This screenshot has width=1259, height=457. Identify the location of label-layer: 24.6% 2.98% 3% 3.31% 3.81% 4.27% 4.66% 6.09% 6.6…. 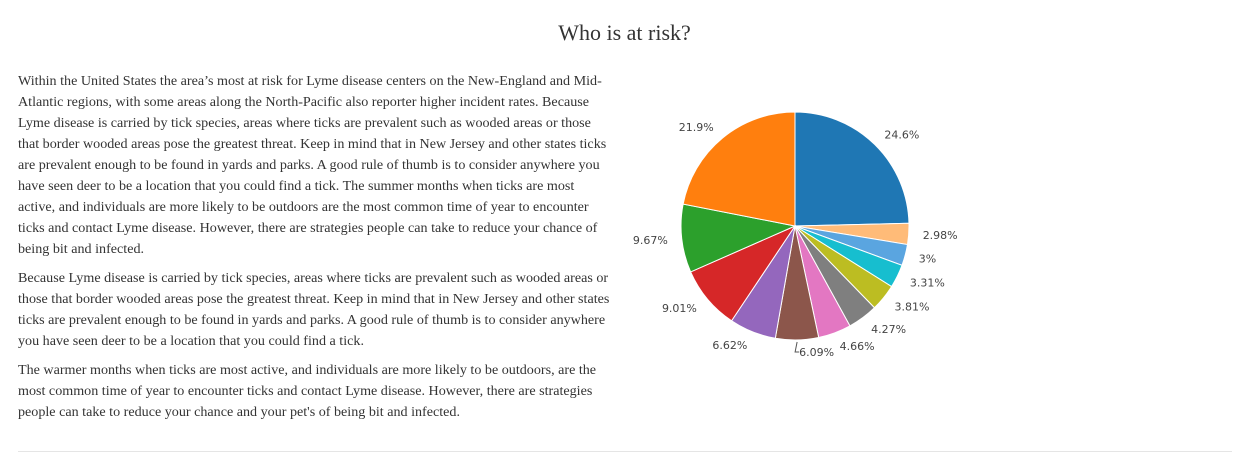
(795, 240).